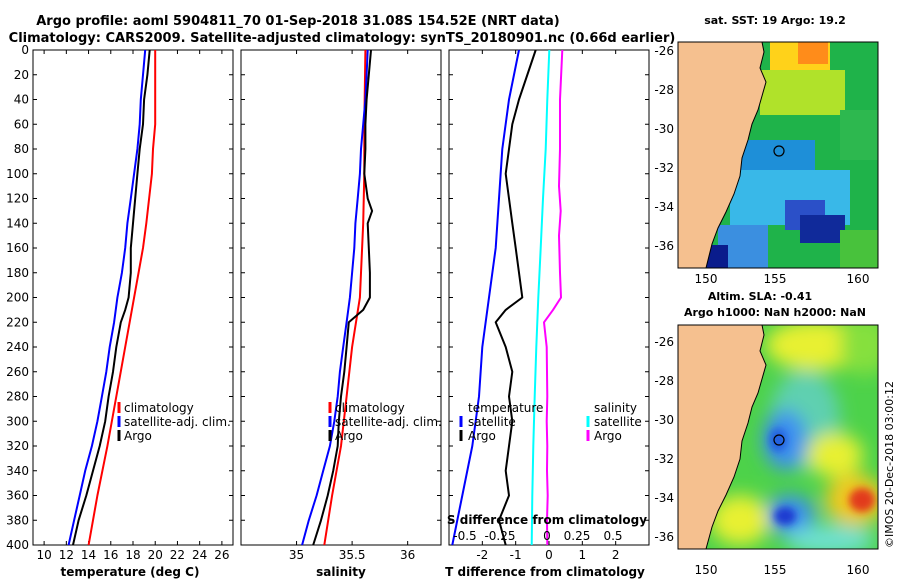 Image resolution: width=900 pixels, height=580 pixels. I want to click on salinity-xlabel: salinity, so click(341, 572).